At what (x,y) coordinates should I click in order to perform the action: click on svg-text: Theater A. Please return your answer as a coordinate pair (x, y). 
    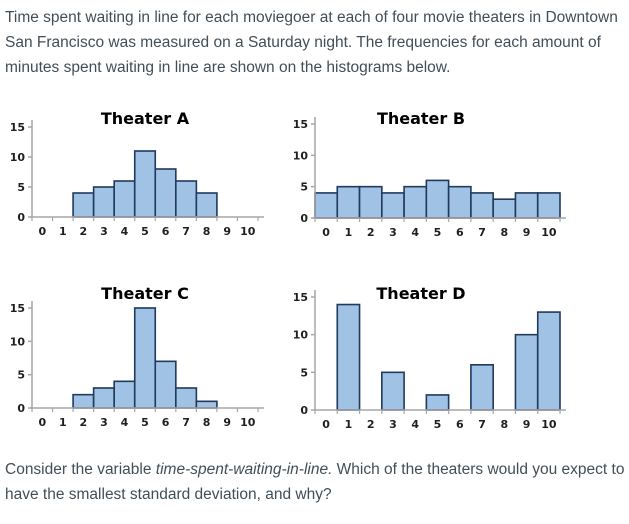
    Looking at the image, I should click on (145, 118).